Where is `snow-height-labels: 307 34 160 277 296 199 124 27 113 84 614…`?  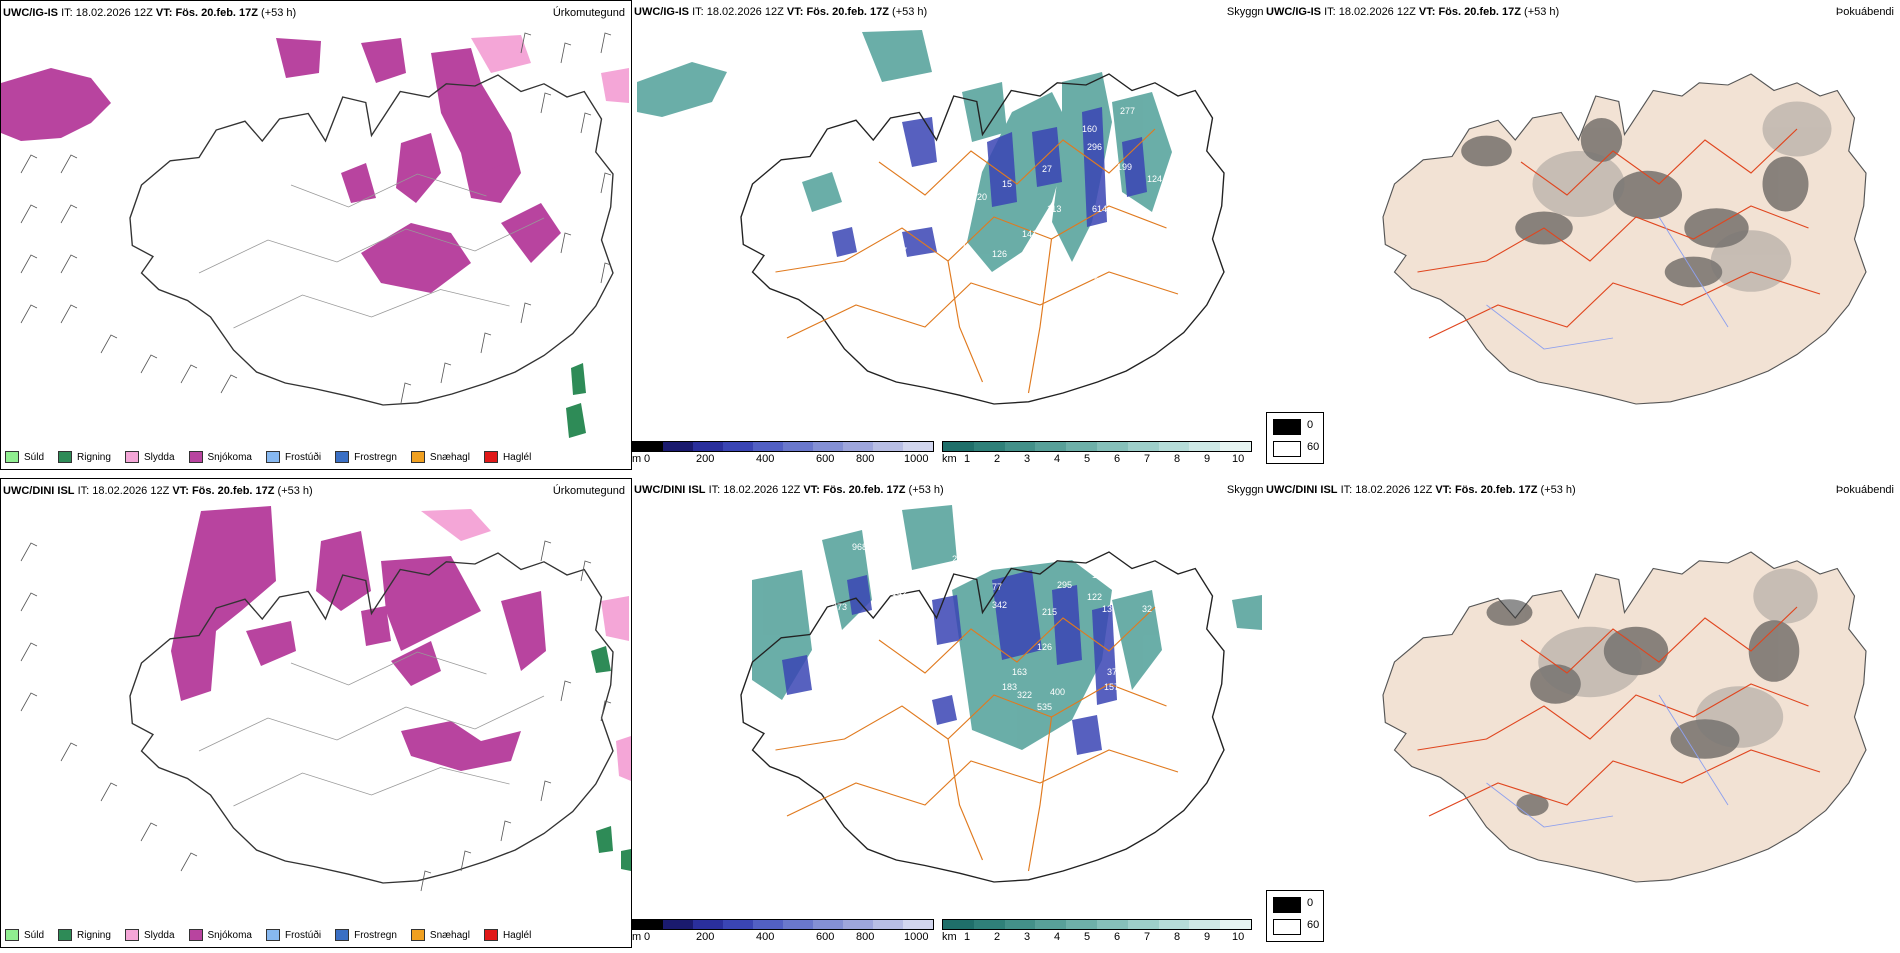
snow-height-labels: 307 34 160 277 296 199 124 27 113 84 614… is located at coordinates (960, 162).